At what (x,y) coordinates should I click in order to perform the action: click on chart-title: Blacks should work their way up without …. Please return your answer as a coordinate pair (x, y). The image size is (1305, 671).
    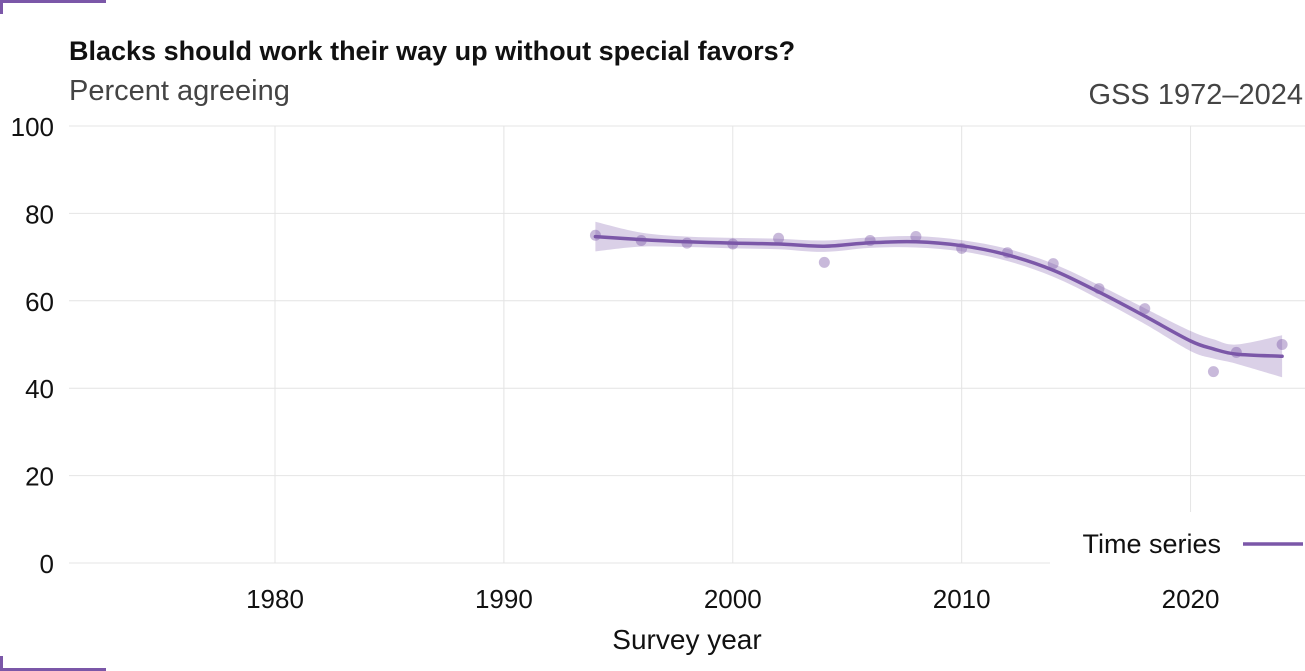
    Looking at the image, I should click on (432, 51).